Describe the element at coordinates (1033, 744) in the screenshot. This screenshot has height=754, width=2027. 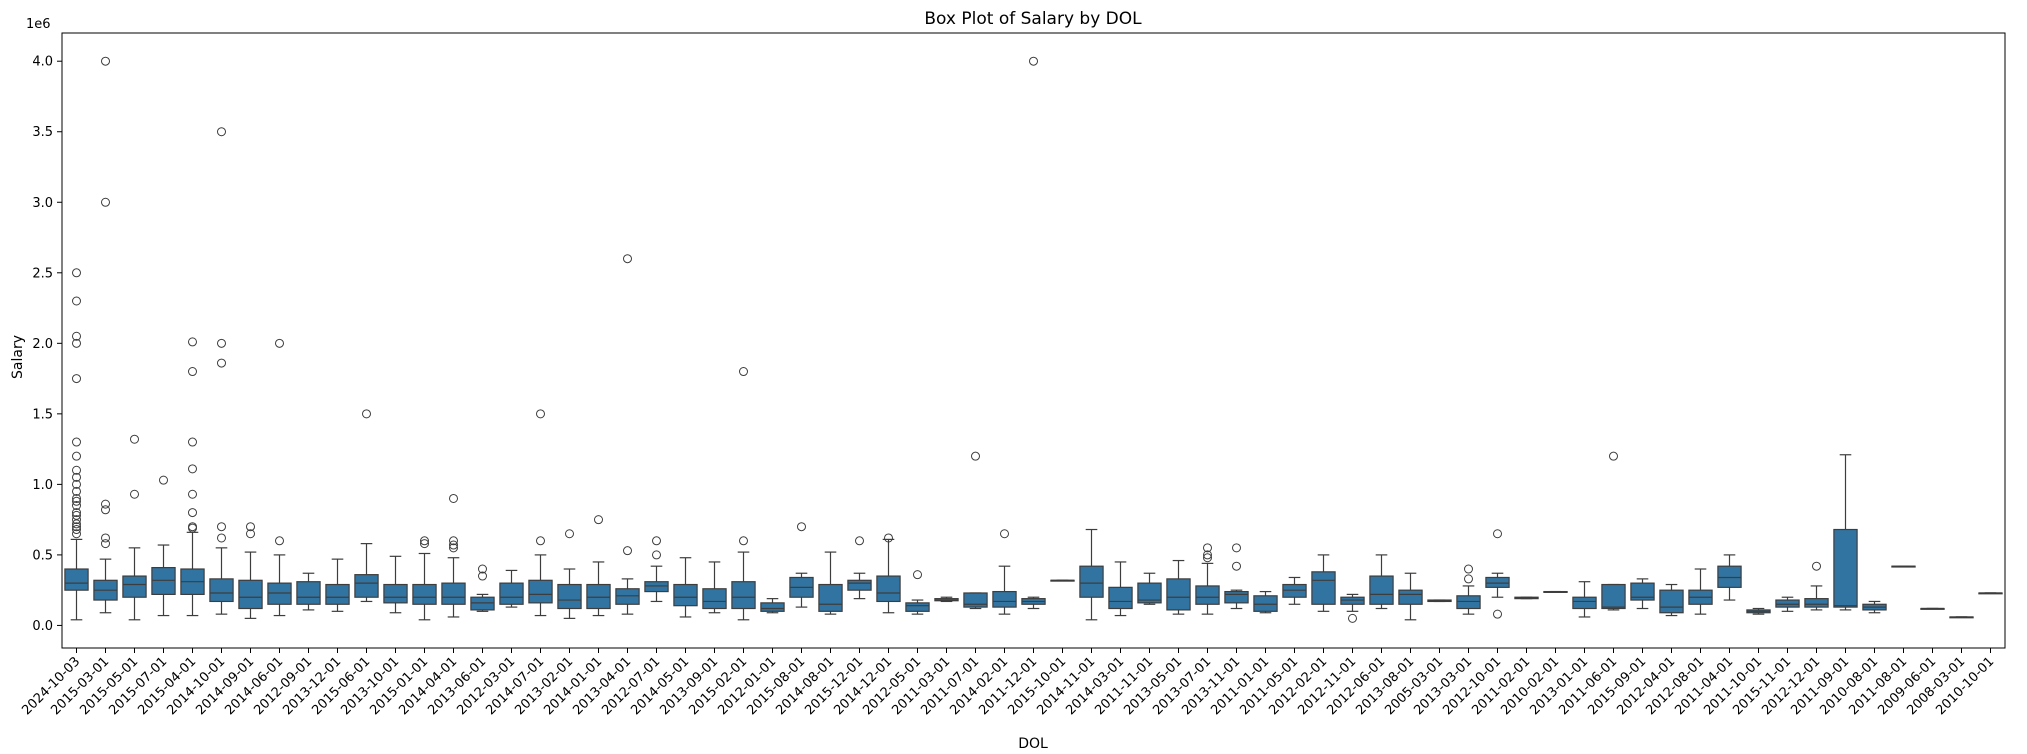
I see `x-axis-label: DOL` at that location.